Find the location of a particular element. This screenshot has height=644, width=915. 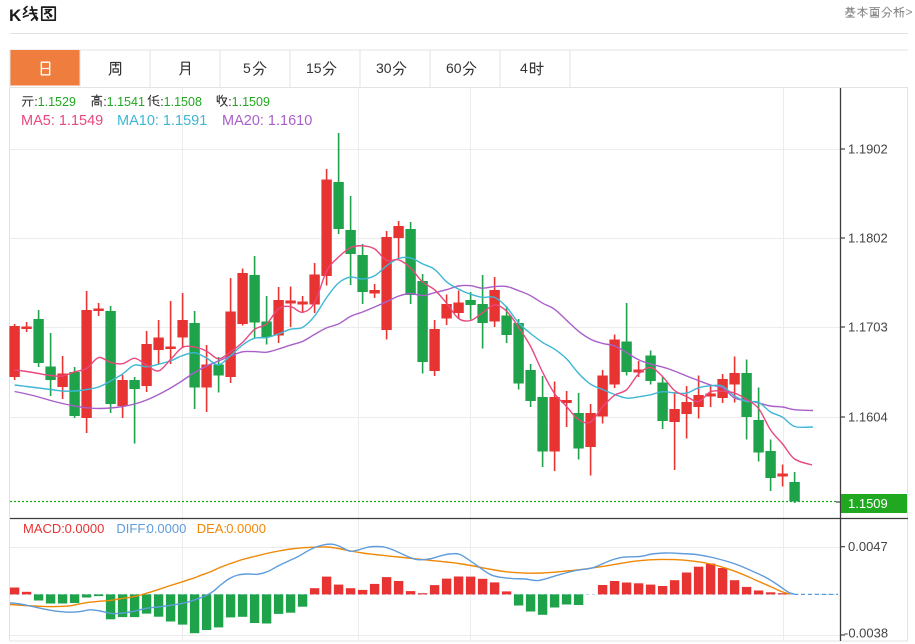

svg-text: 1.1703 is located at coordinates (868, 327).